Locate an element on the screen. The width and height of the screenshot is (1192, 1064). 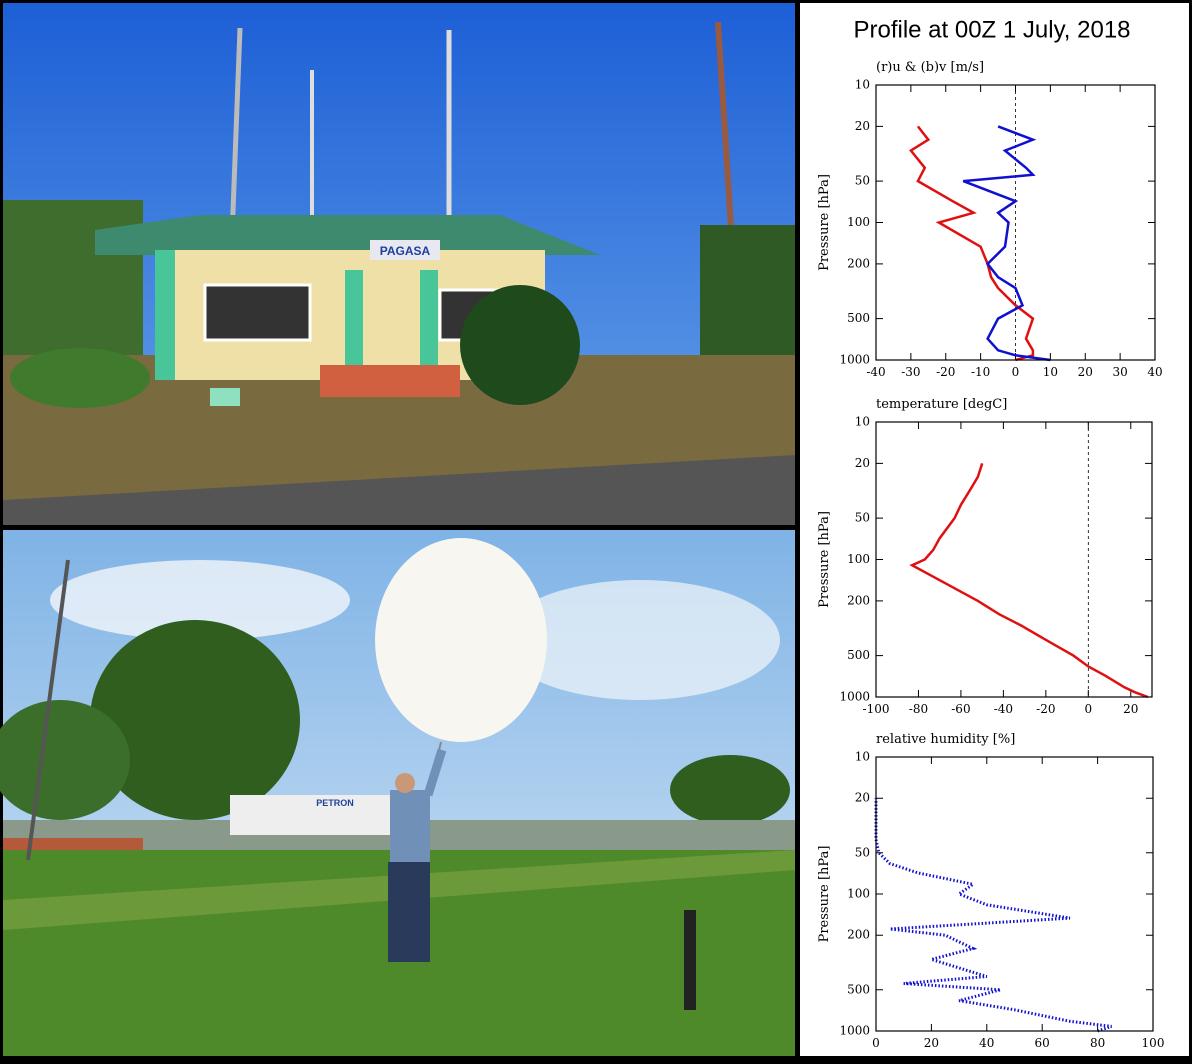
x-tick-label: -30 is located at coordinates (910, 372).